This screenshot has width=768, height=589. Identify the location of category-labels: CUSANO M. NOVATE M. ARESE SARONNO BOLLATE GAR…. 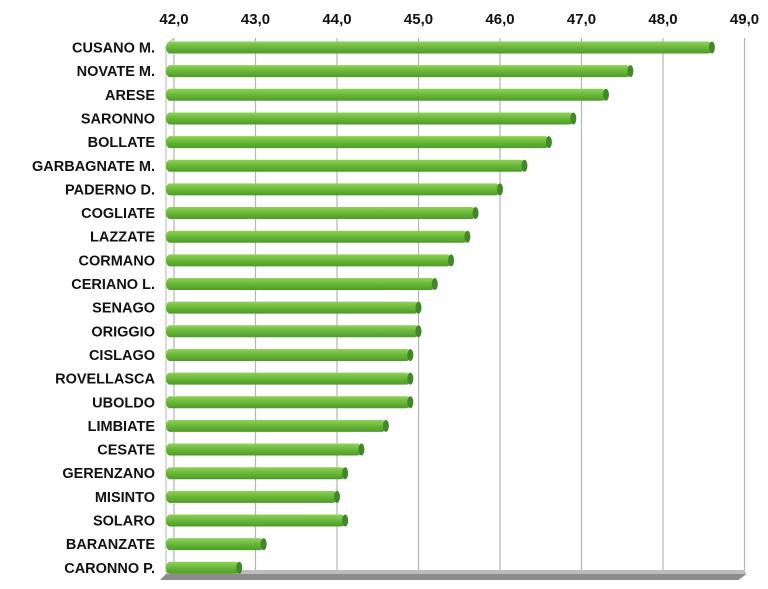
(93, 309).